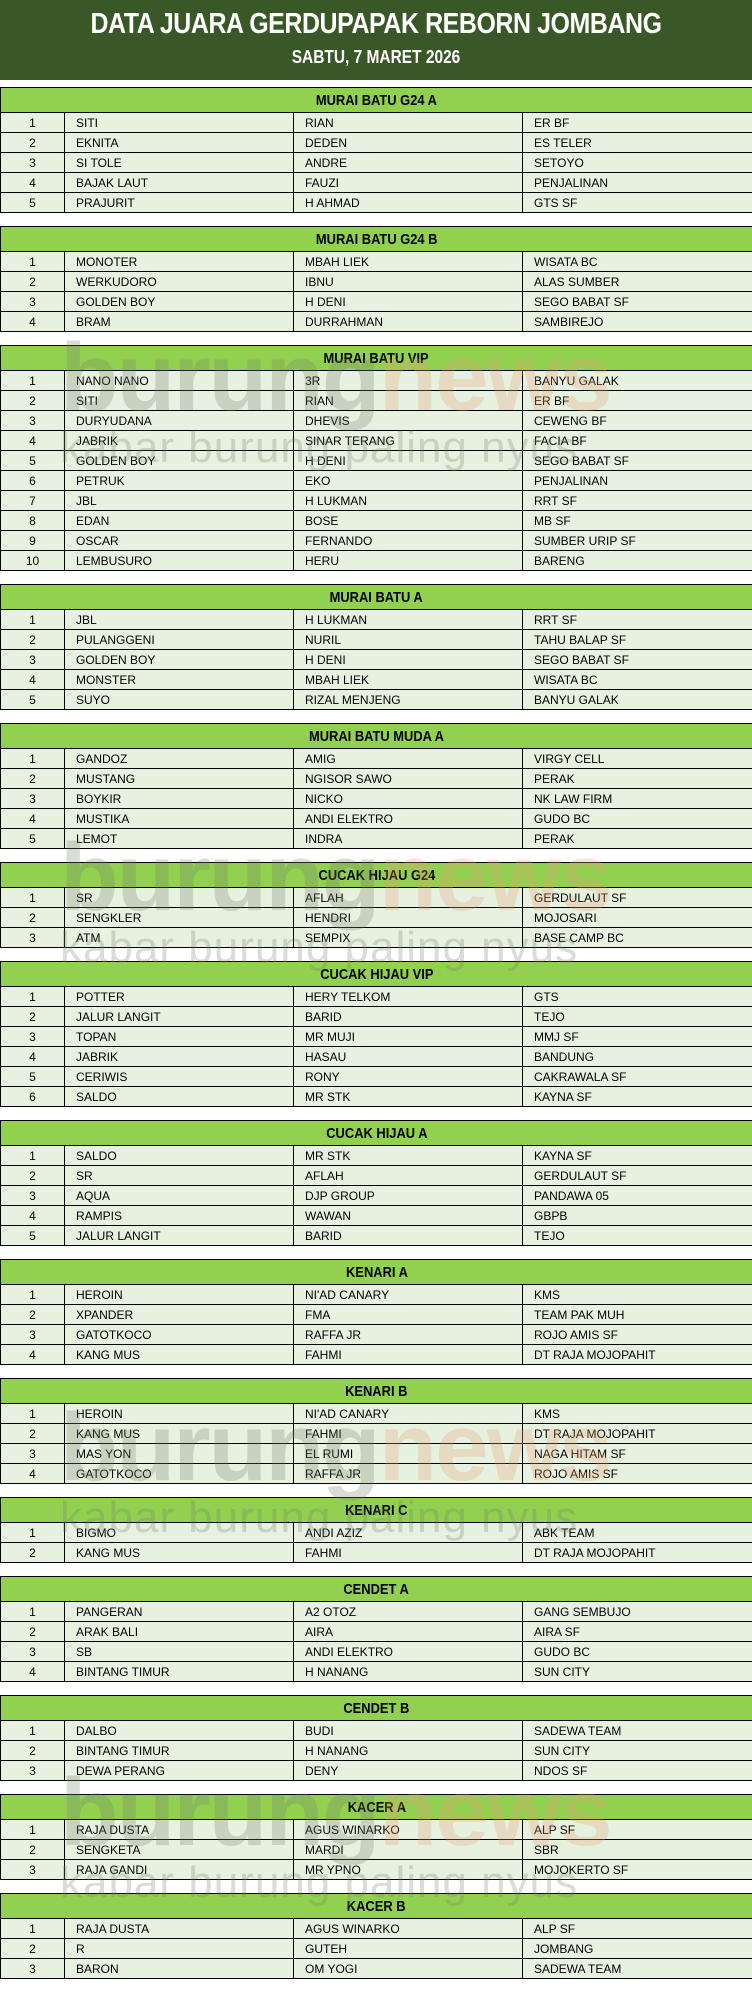 The image size is (752, 1992). What do you see at coordinates (408, 1176) in the screenshot?
I see `owner-cell: AFLAH` at bounding box center [408, 1176].